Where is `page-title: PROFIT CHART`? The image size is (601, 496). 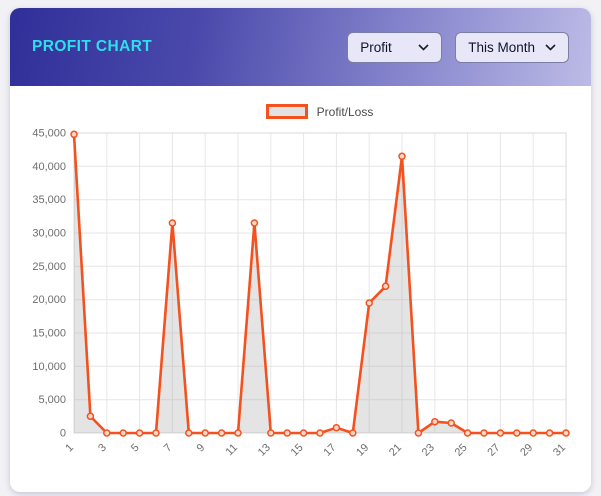 page-title: PROFIT CHART is located at coordinates (92, 46).